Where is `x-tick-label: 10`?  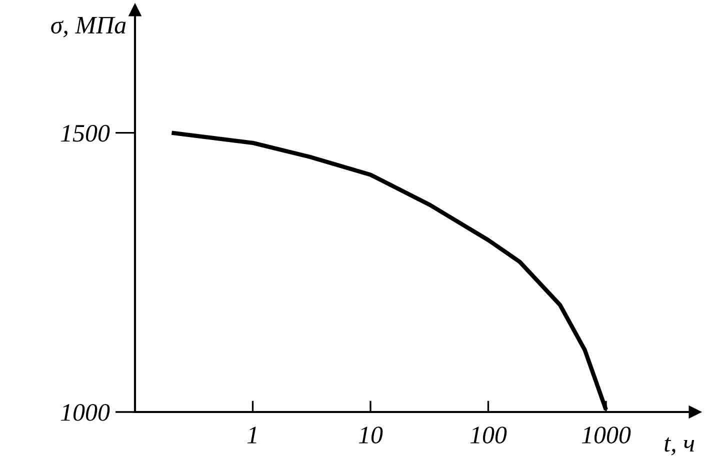 x-tick-label: 10 is located at coordinates (370, 435).